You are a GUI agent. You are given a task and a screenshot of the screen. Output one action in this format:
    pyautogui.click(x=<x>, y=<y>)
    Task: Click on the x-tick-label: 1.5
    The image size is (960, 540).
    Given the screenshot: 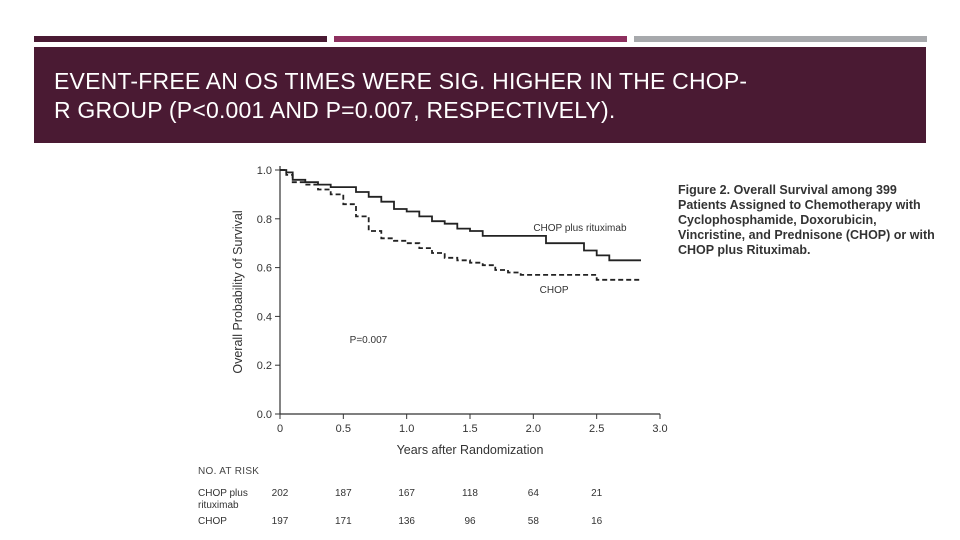 What is the action you would take?
    pyautogui.click(x=469, y=429)
    